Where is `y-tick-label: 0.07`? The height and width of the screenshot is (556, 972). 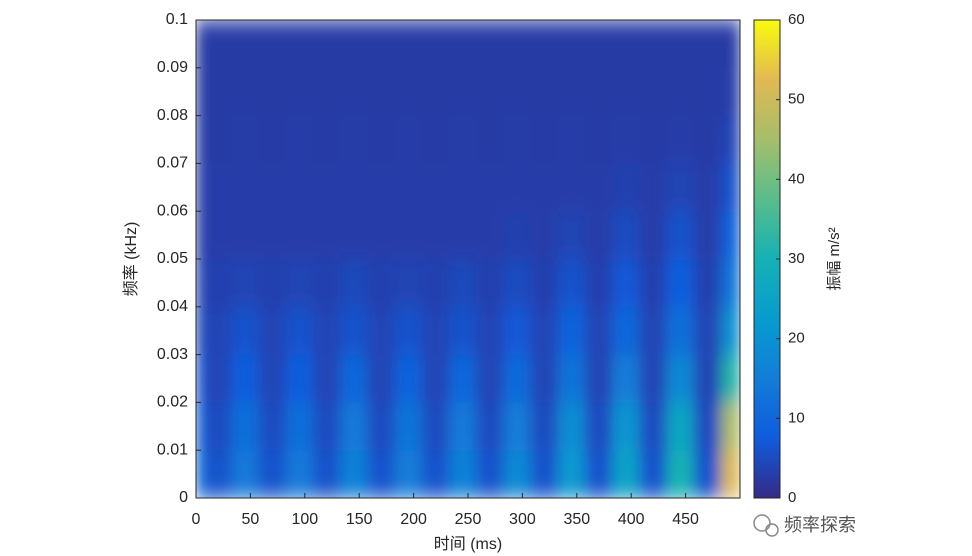 y-tick-label: 0.07 is located at coordinates (172, 163).